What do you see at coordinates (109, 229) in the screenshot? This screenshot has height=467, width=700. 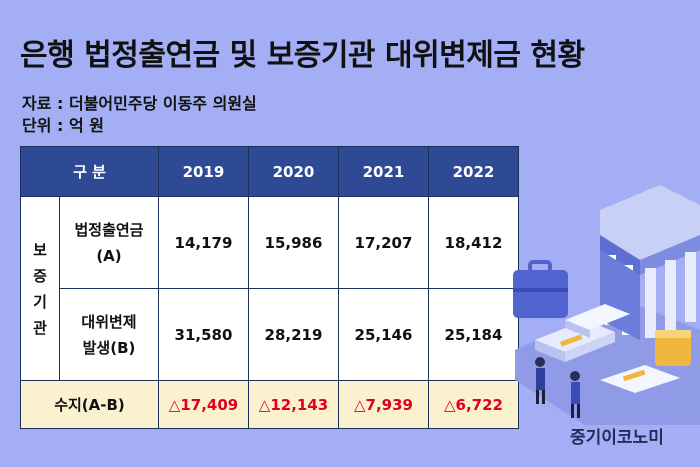 I see `row-label-line: 법정출연금` at bounding box center [109, 229].